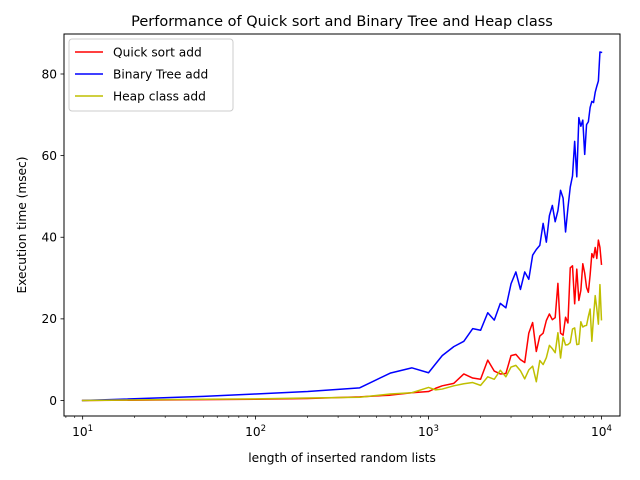 This screenshot has height=480, width=640. Describe the element at coordinates (342, 458) in the screenshot. I see `x-axis-label: length of inserted random lists` at that location.